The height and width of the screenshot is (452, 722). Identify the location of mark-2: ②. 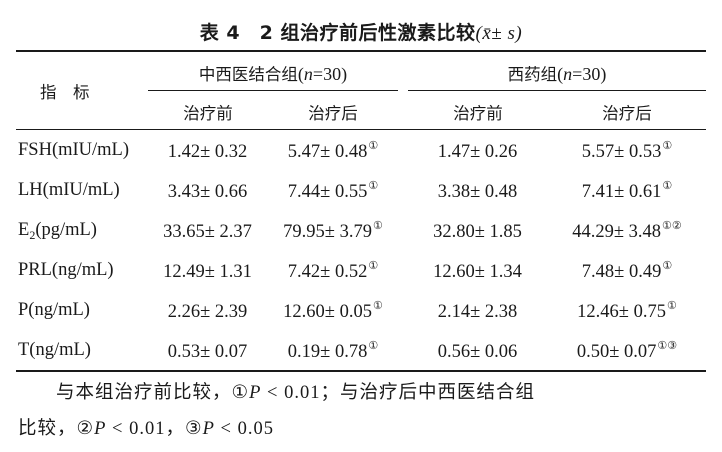
(85, 428).